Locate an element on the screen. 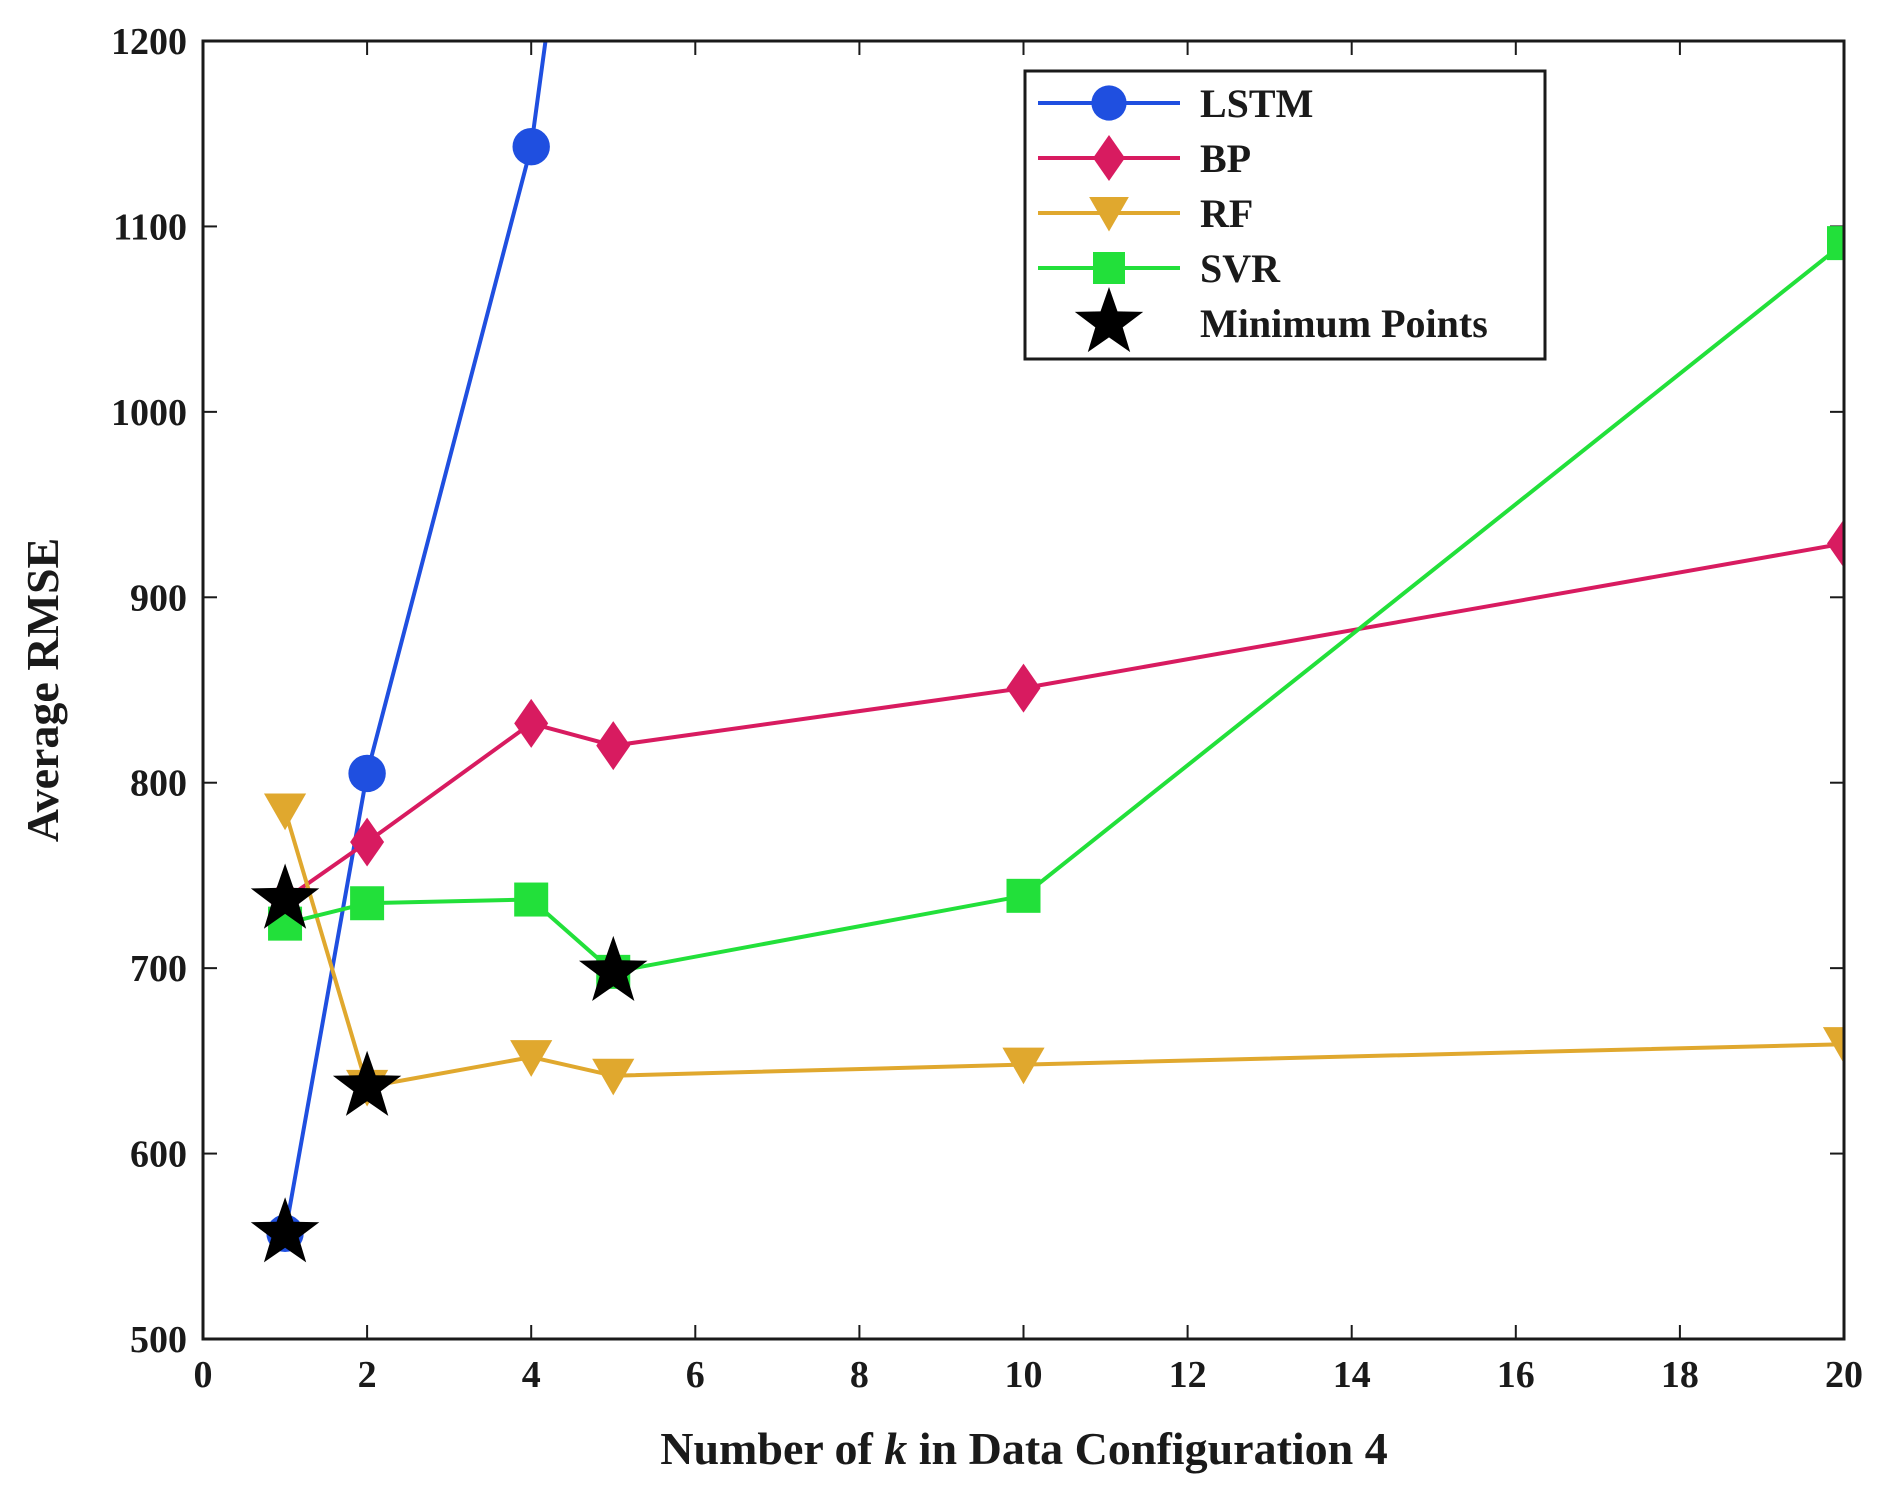 This screenshot has height=1499, width=1892. x-tick-label-4: 4 is located at coordinates (531, 1375).